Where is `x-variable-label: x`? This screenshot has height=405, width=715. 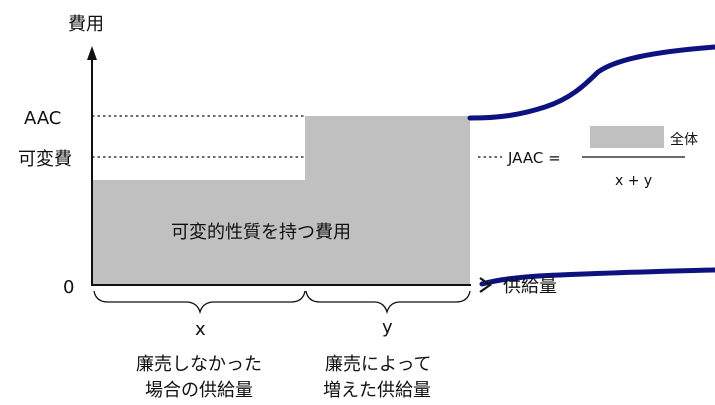
x-variable-label: x is located at coordinates (200, 329).